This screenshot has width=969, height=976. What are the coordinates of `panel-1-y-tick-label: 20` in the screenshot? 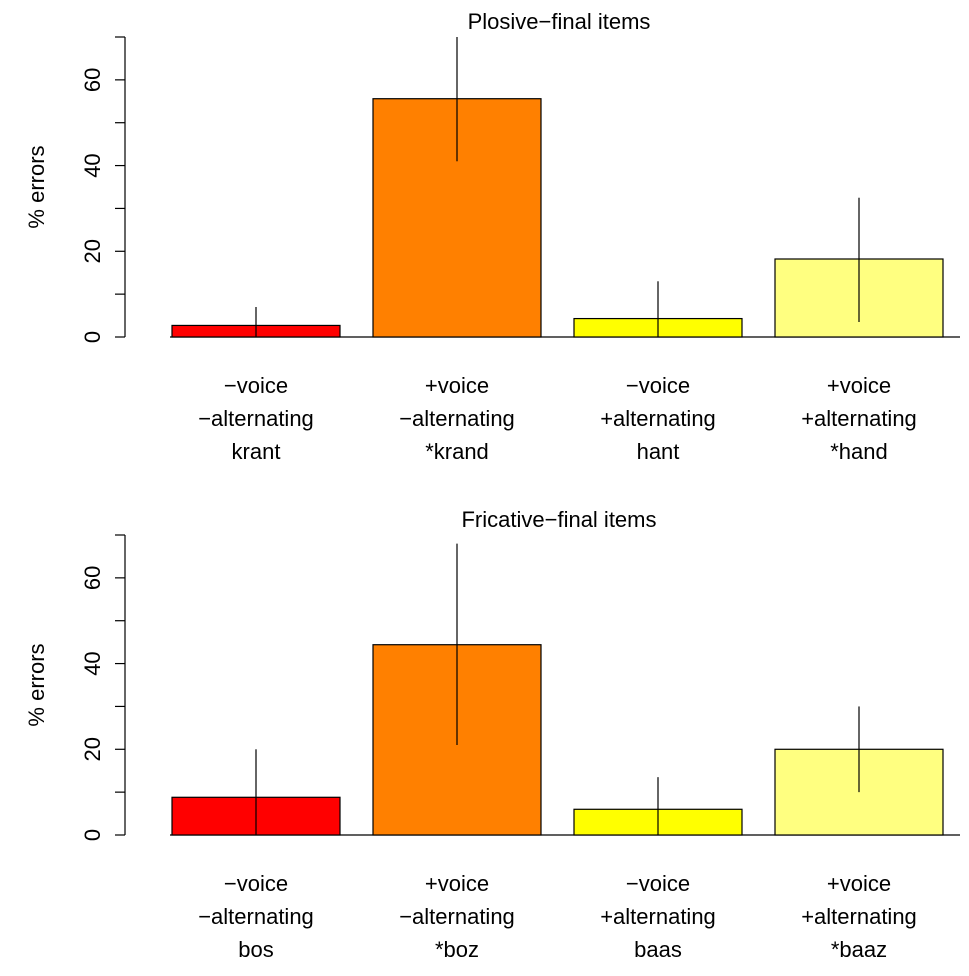 It's located at (92, 251).